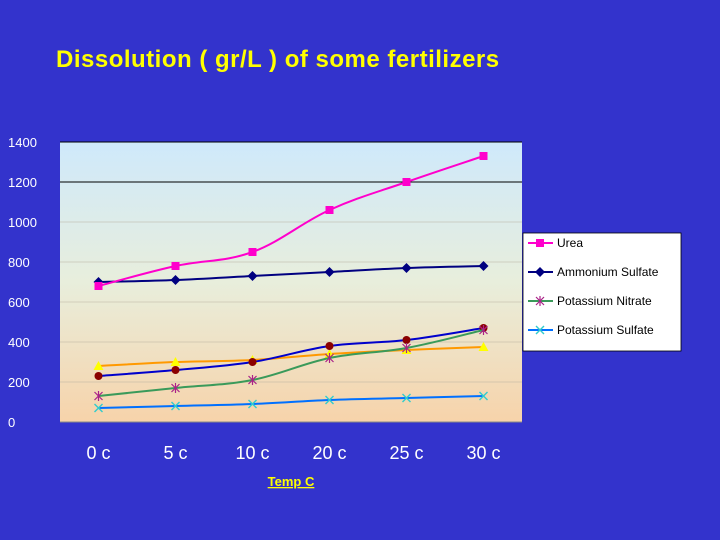 This screenshot has height=540, width=720. I want to click on y-tick-label: 600, so click(19, 302).